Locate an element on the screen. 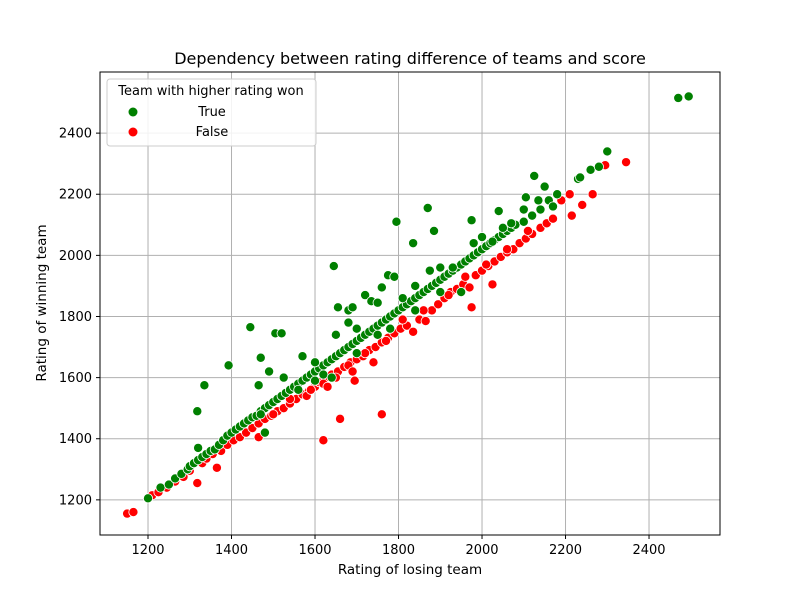 This screenshot has height=600, width=800. y-tick-label: 2200 is located at coordinates (75, 195).